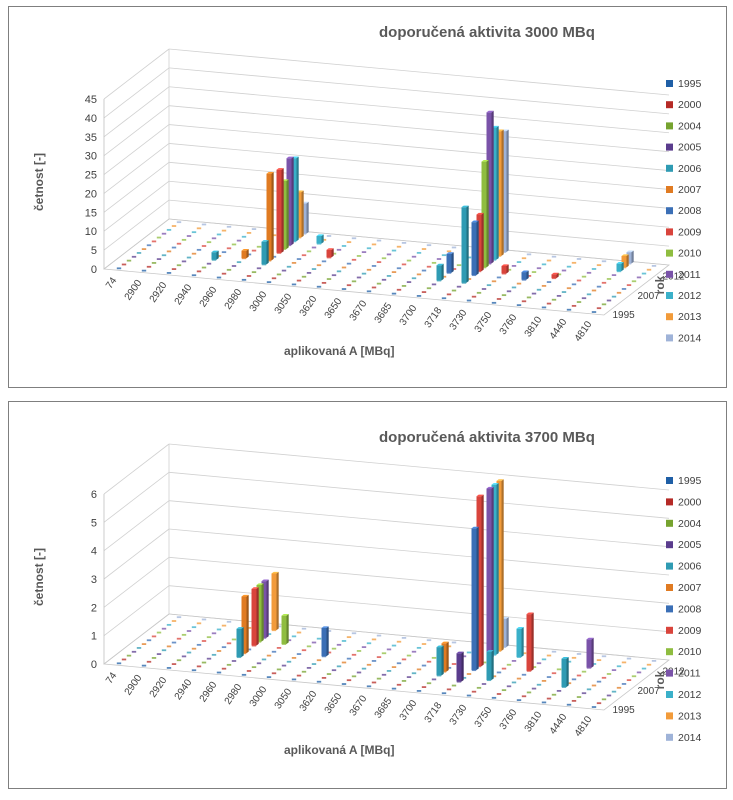  What do you see at coordinates (474, 599) in the screenshot?
I see `bar-2008` at bounding box center [474, 599].